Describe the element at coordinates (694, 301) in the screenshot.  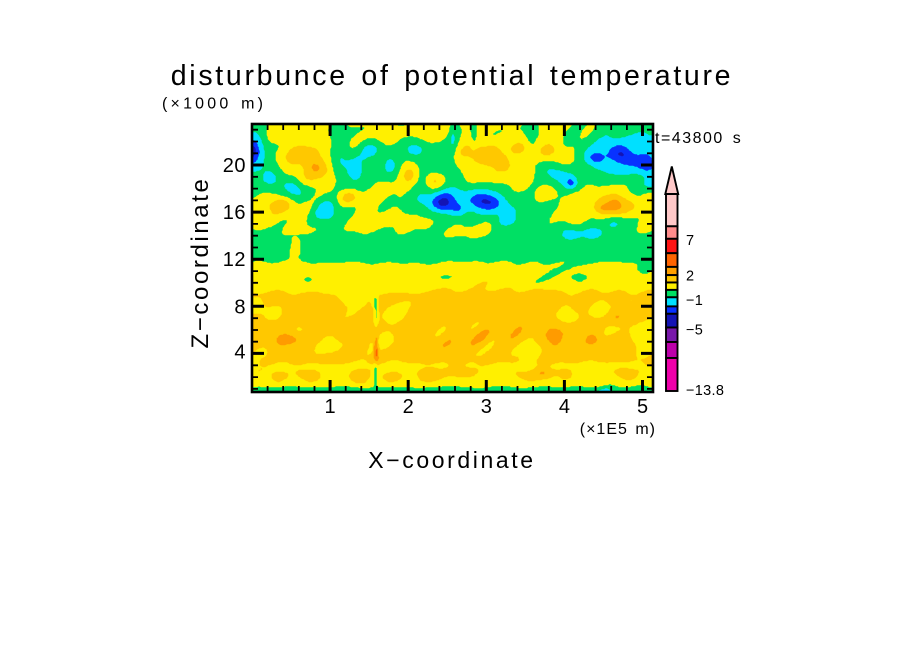
I see `svg-text: −1` at that location.